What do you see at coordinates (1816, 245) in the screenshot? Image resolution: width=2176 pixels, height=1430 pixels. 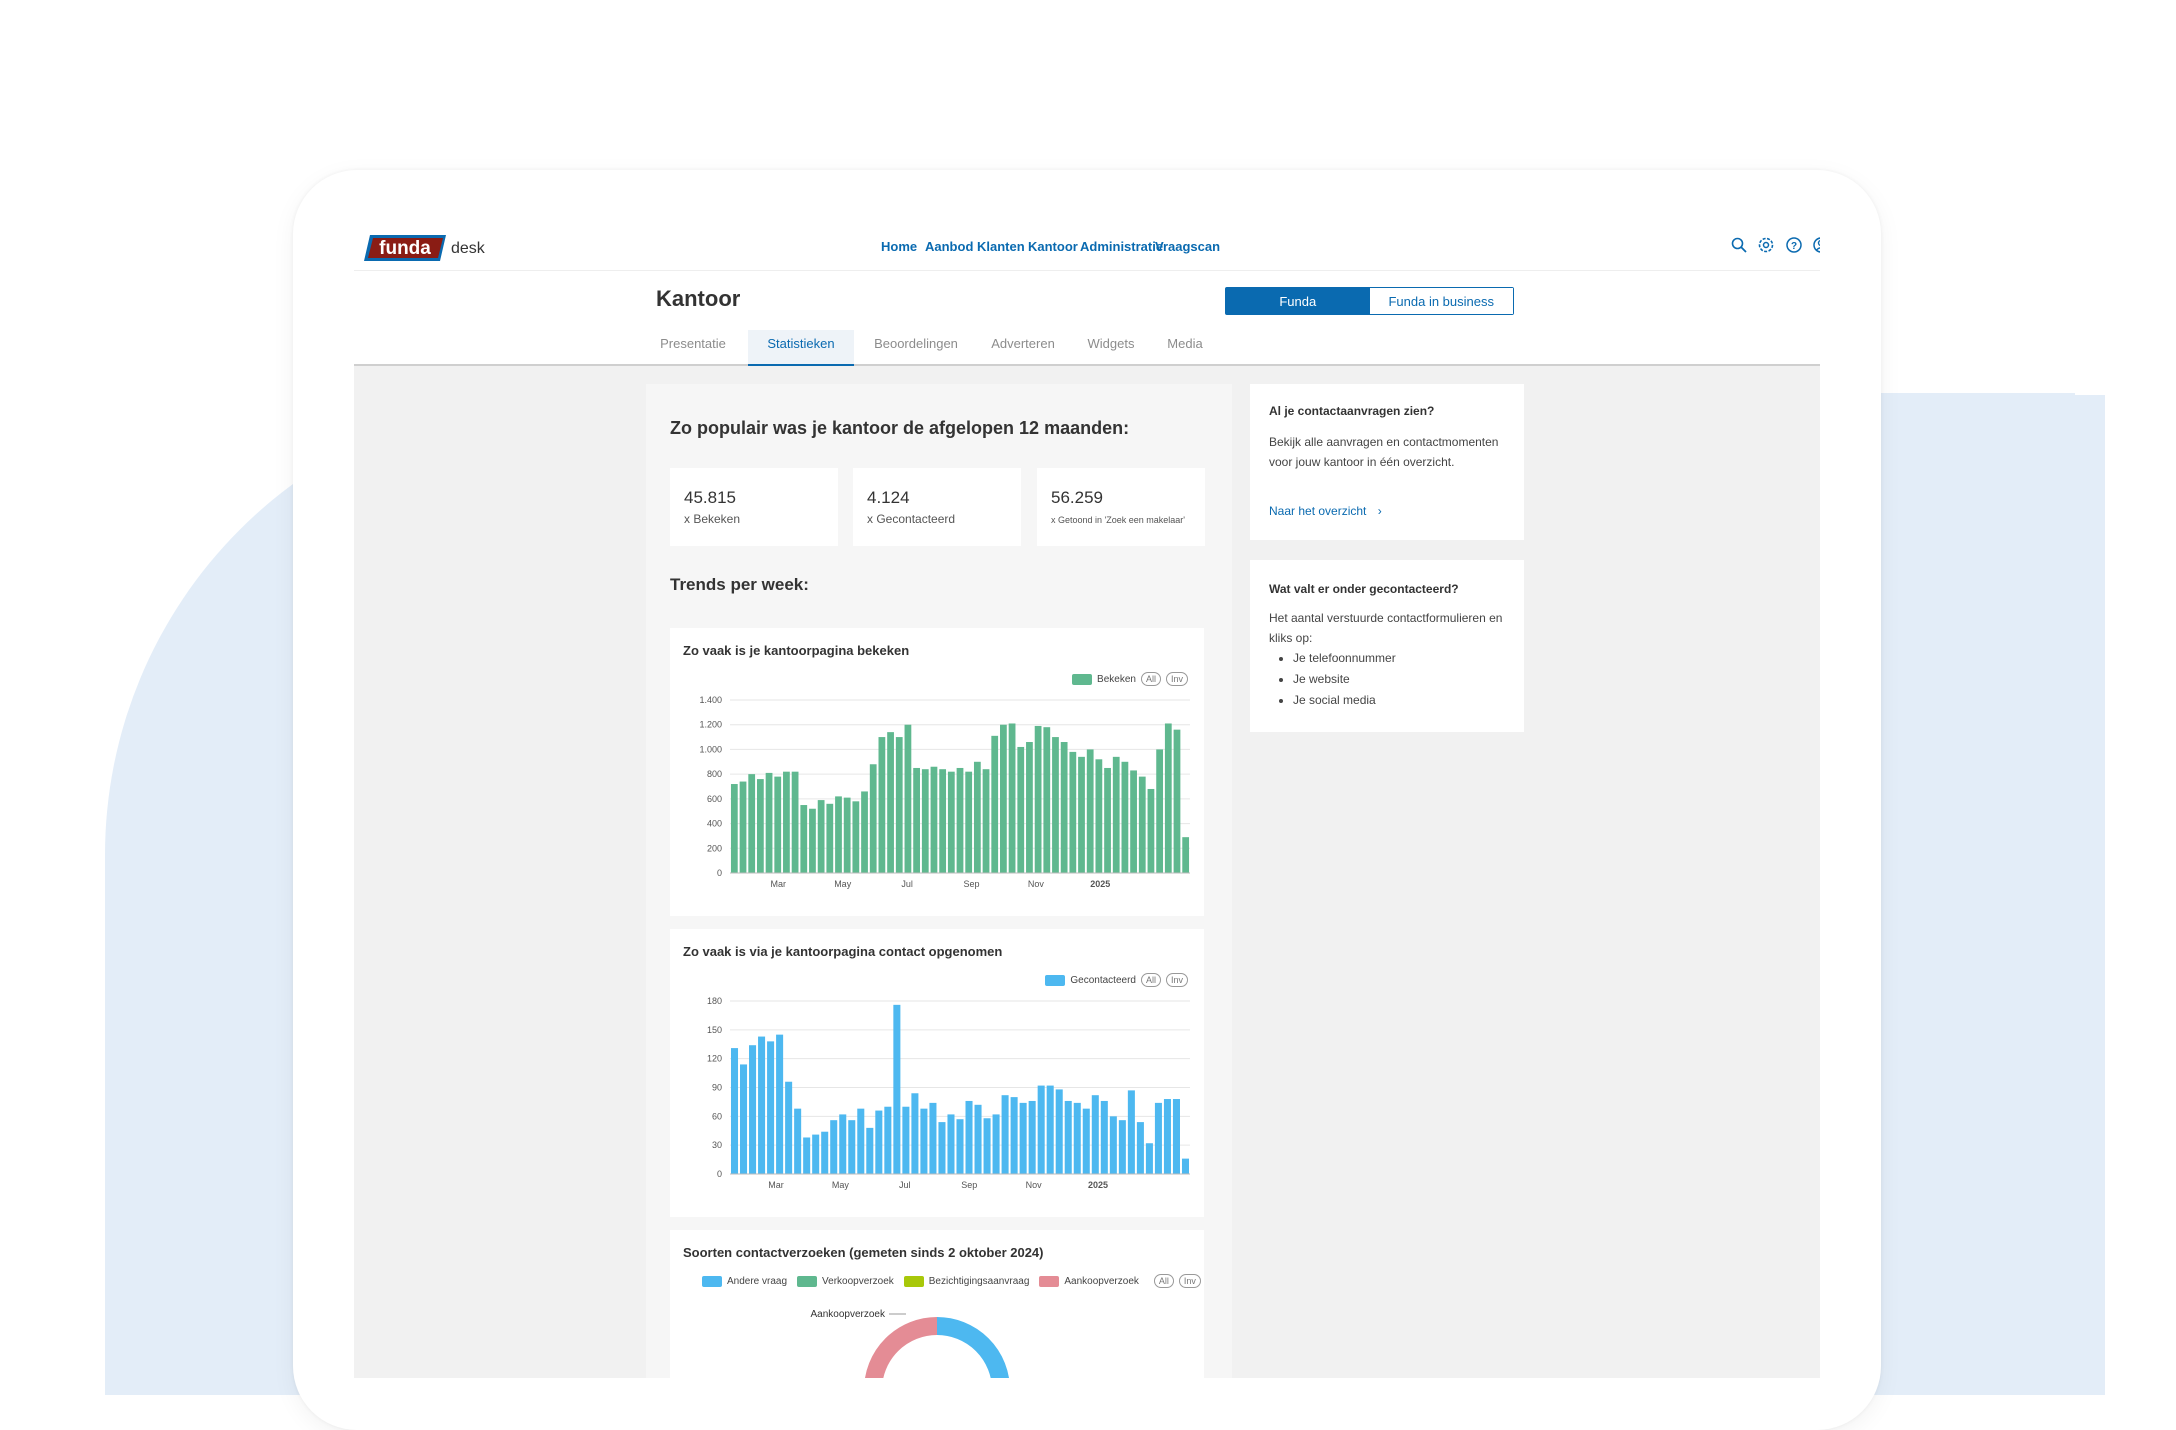 I see `account-icon` at bounding box center [1816, 245].